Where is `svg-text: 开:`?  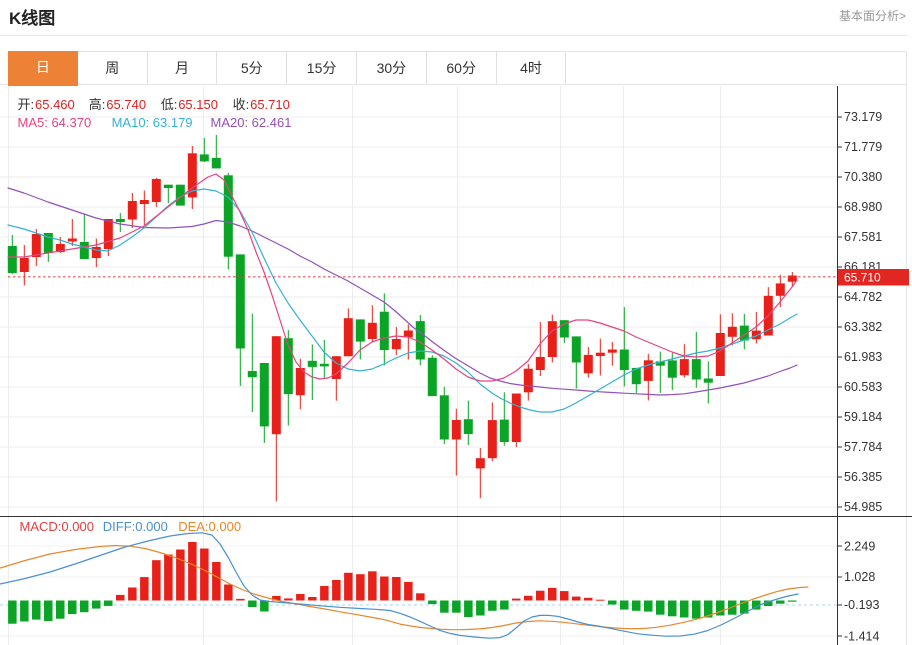
svg-text: 开: is located at coordinates (26, 104).